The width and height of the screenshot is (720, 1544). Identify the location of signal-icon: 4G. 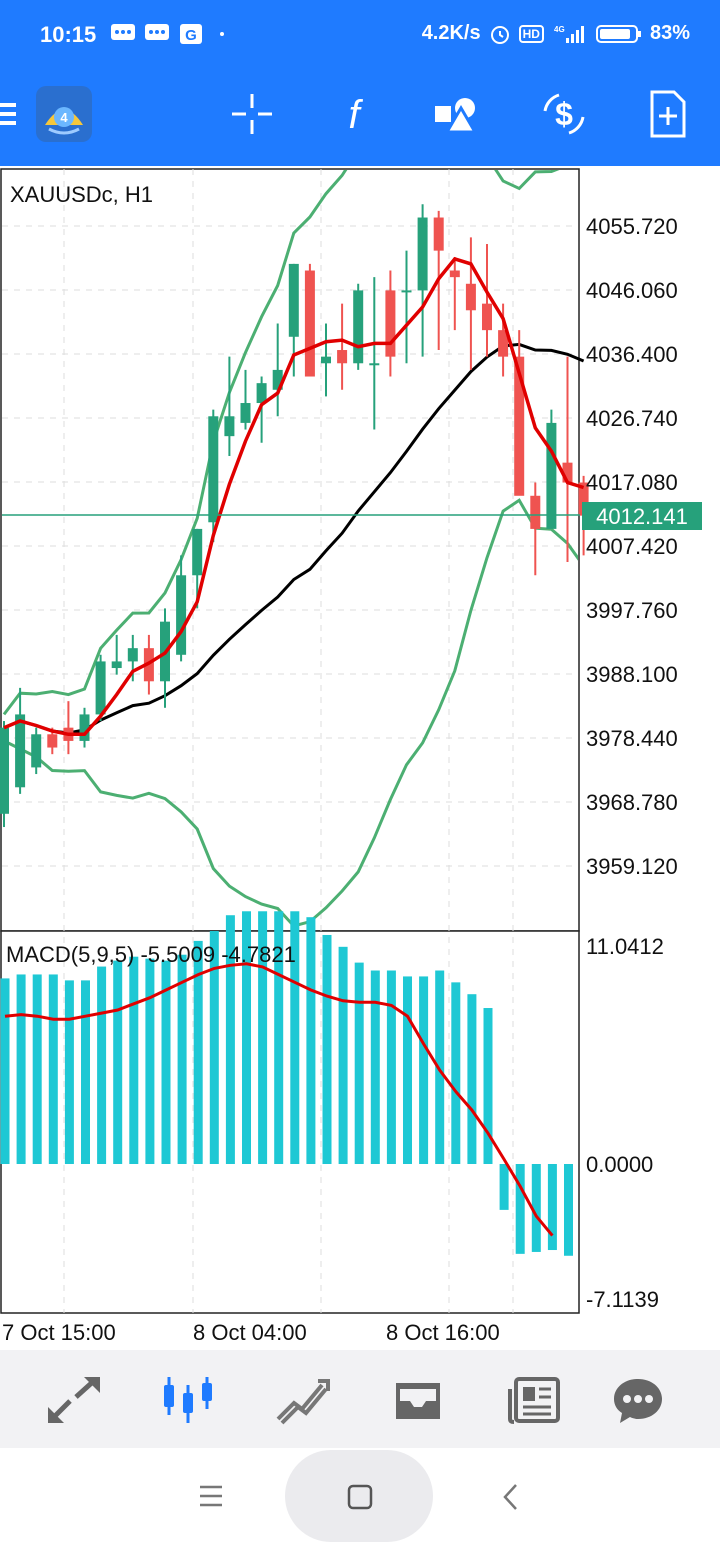
(569, 34).